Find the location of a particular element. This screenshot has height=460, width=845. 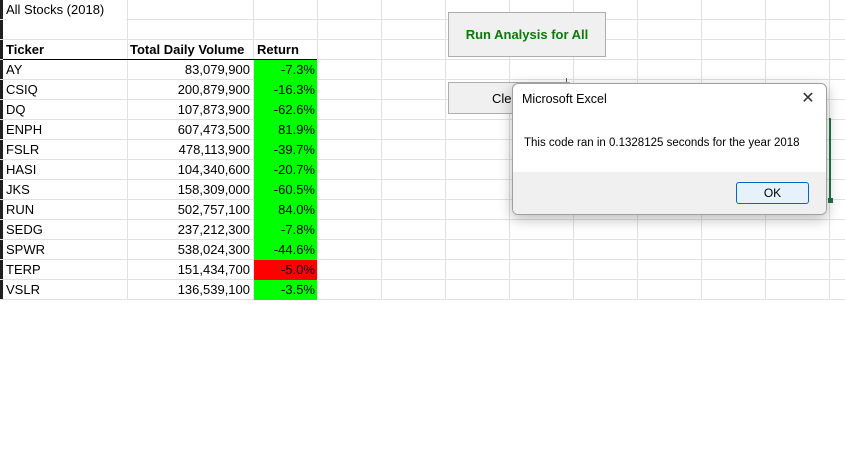

ticker-cell: VSLR is located at coordinates (23, 289).